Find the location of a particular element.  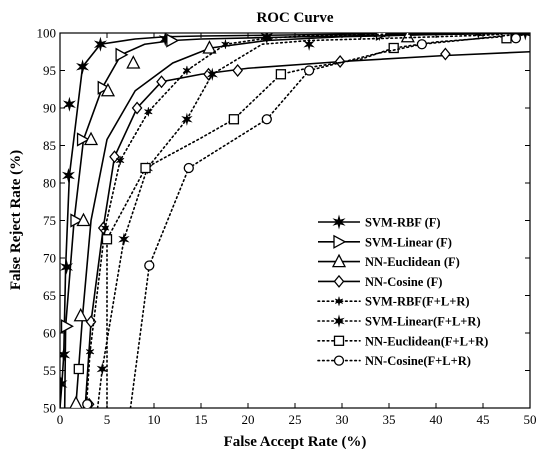

y-tick-label: 55 is located at coordinates (49, 370).